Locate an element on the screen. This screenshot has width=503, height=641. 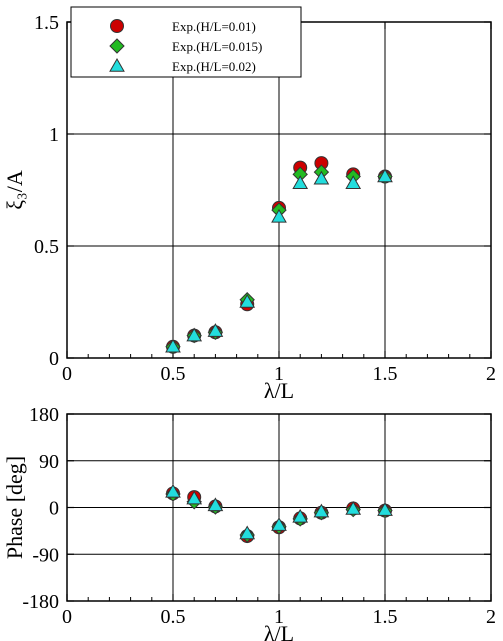
amplitude-y-tick-label: 1 is located at coordinates (54, 135).